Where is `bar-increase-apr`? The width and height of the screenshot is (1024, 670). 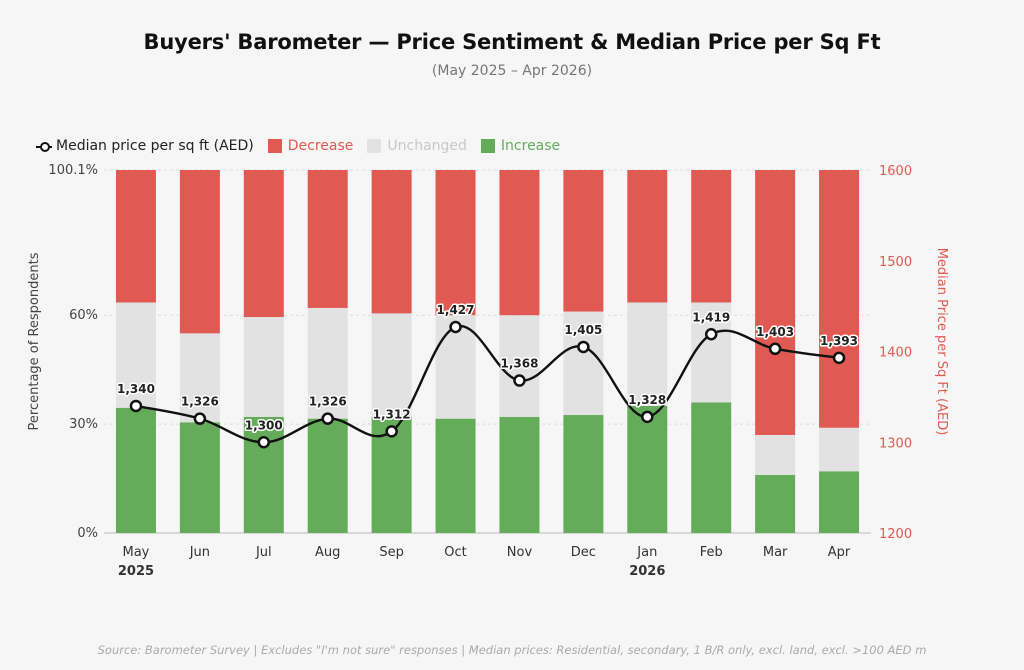
bar-increase-apr is located at coordinates (839, 502).